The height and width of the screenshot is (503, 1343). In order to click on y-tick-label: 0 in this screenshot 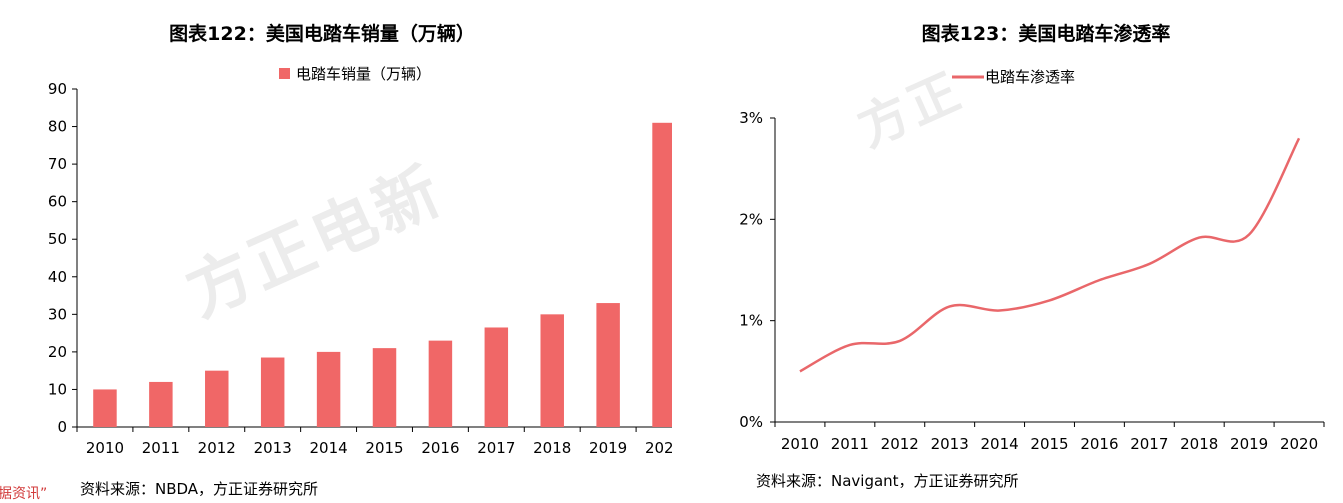, I will do `click(62, 427)`.